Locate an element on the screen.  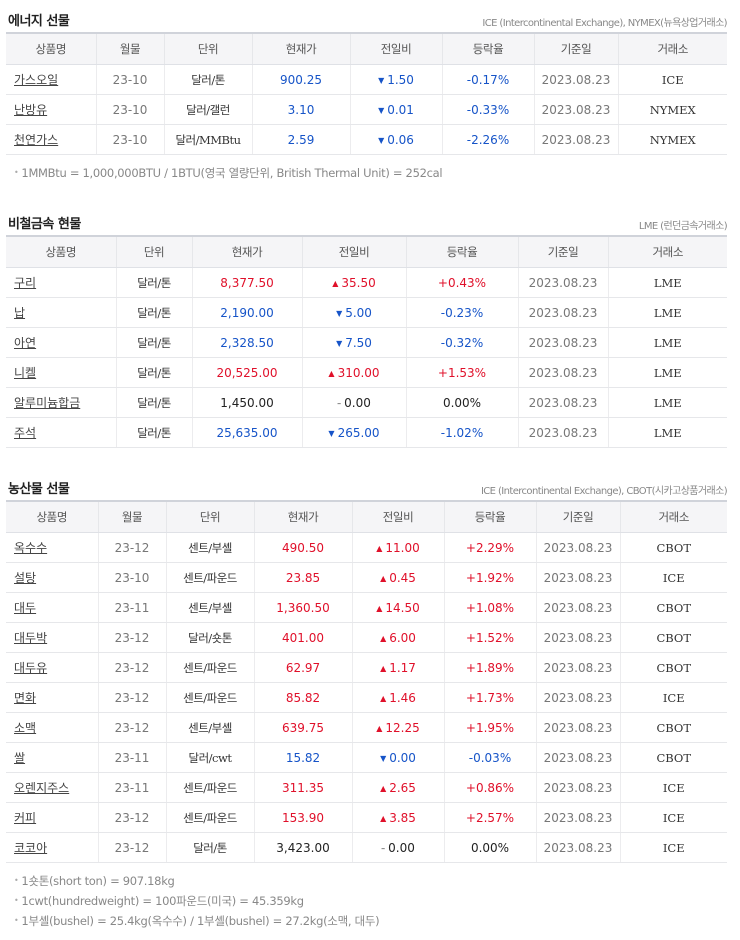
rate-cell: -0.23% is located at coordinates (461, 312).